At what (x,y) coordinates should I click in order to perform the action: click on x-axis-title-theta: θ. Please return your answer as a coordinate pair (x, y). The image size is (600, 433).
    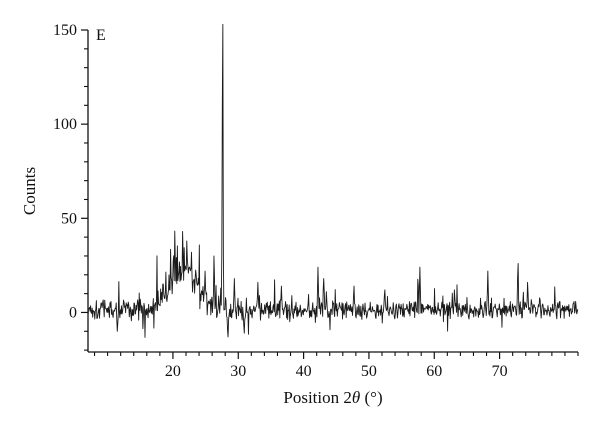
    Looking at the image, I should click on (356, 397).